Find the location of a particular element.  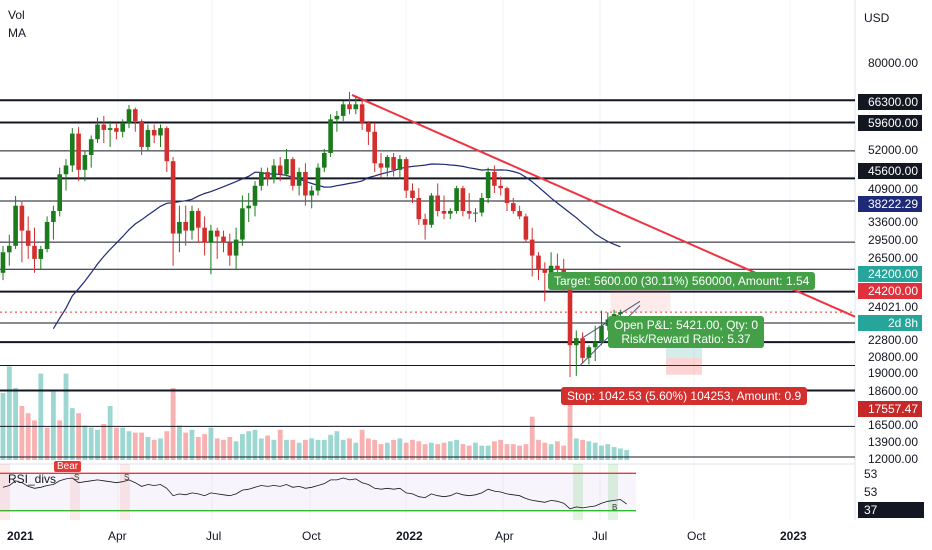

rsi-line is located at coordinates (314, 493).